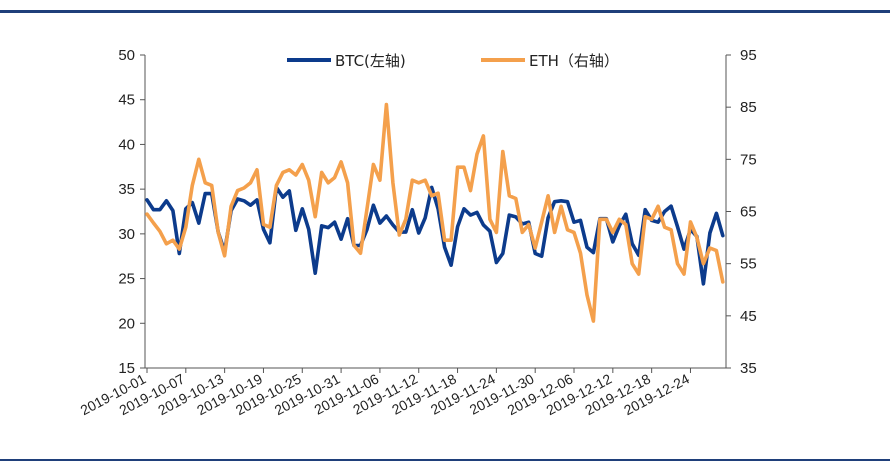  I want to click on right-tick-label: 85, so click(748, 107).